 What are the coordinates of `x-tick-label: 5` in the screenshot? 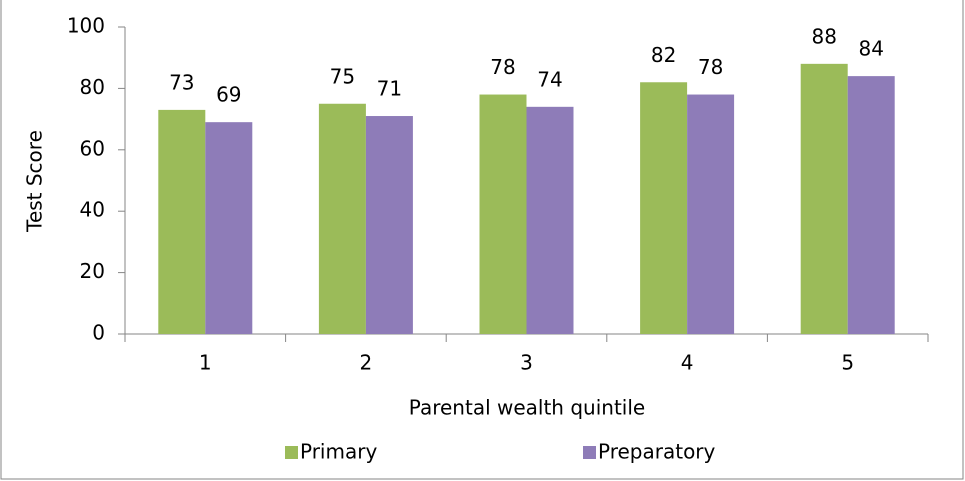 It's located at (847, 363).